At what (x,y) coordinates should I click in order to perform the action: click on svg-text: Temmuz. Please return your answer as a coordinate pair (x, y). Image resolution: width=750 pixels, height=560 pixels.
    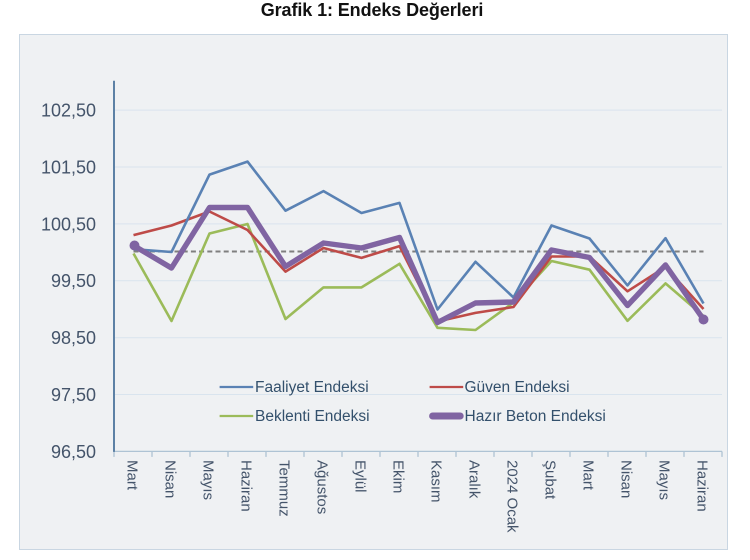
    Looking at the image, I should click on (284, 488).